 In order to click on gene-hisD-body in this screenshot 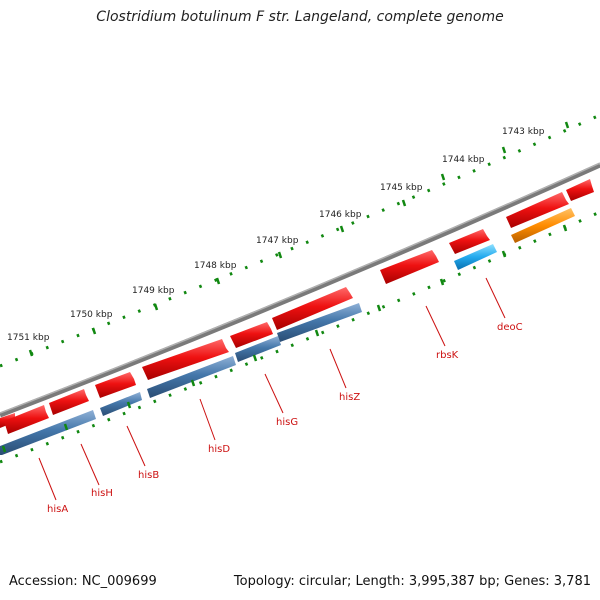, I will do `click(191, 377)`.